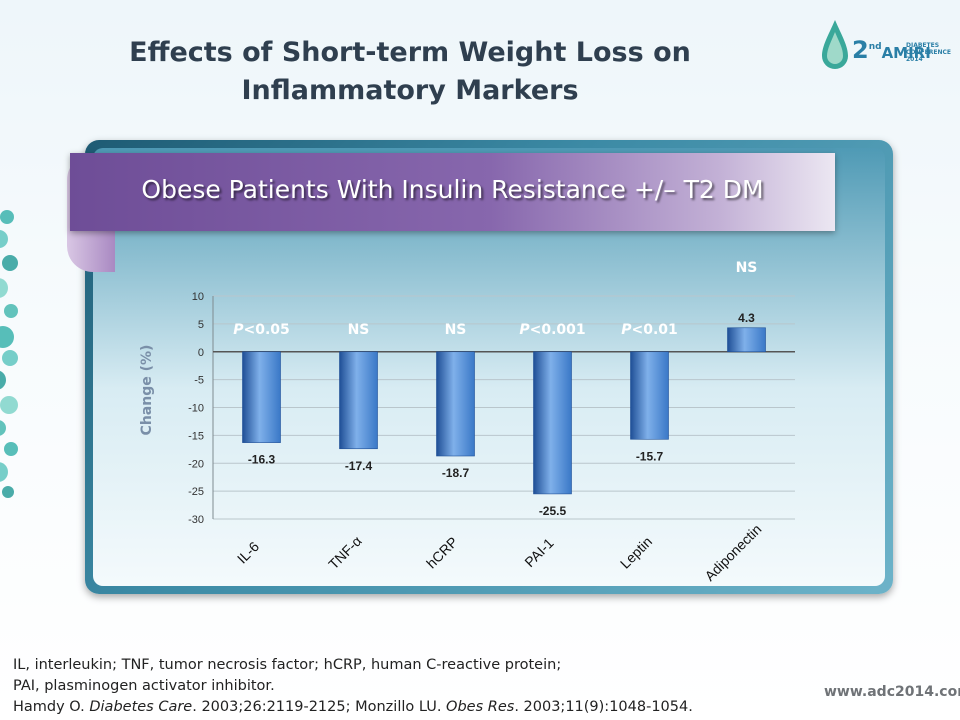 Image resolution: width=960 pixels, height=720 pixels. I want to click on y-tick-label: 10, so click(198, 297).